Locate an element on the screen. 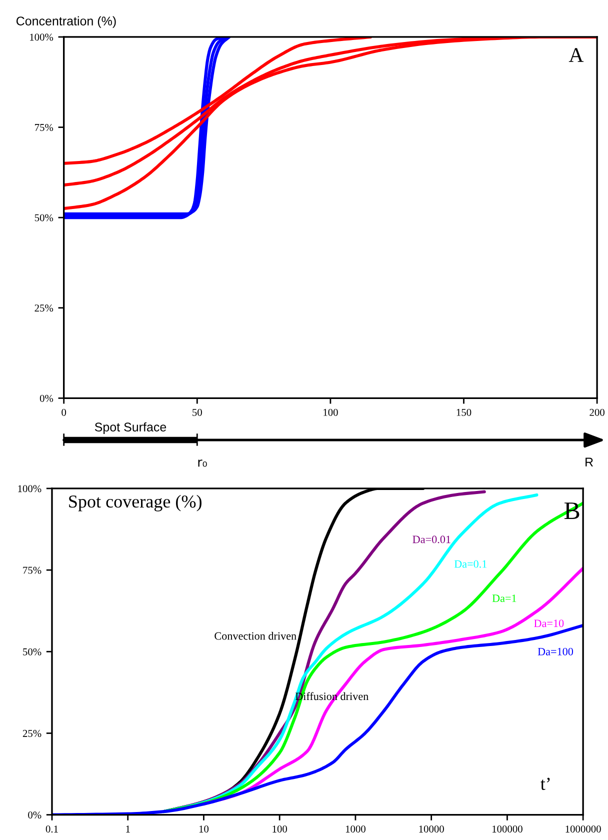 The height and width of the screenshot is (840, 608). x-tick-label: 200 is located at coordinates (597, 412).